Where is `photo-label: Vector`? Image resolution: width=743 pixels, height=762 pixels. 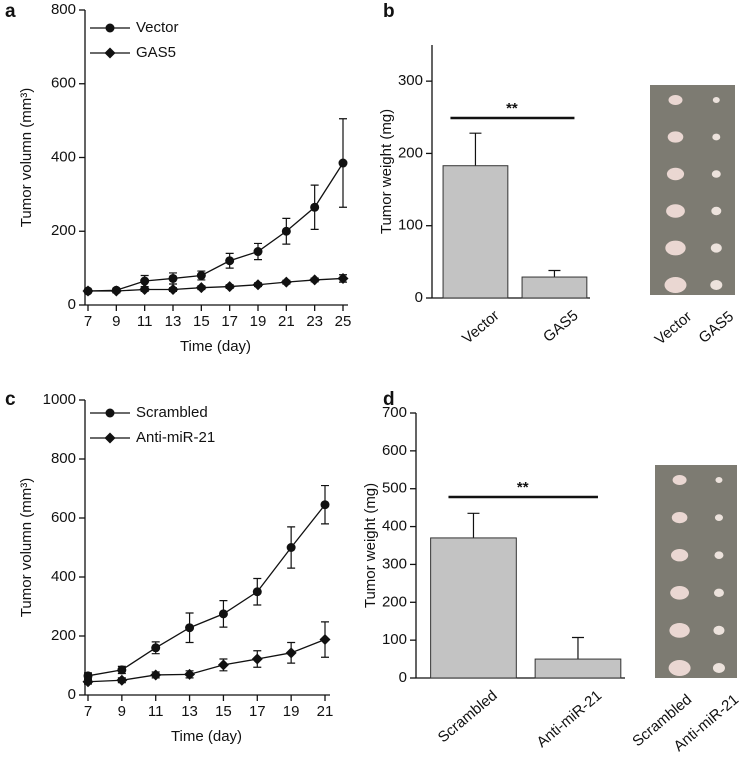 photo-label: Vector is located at coordinates (674, 328).